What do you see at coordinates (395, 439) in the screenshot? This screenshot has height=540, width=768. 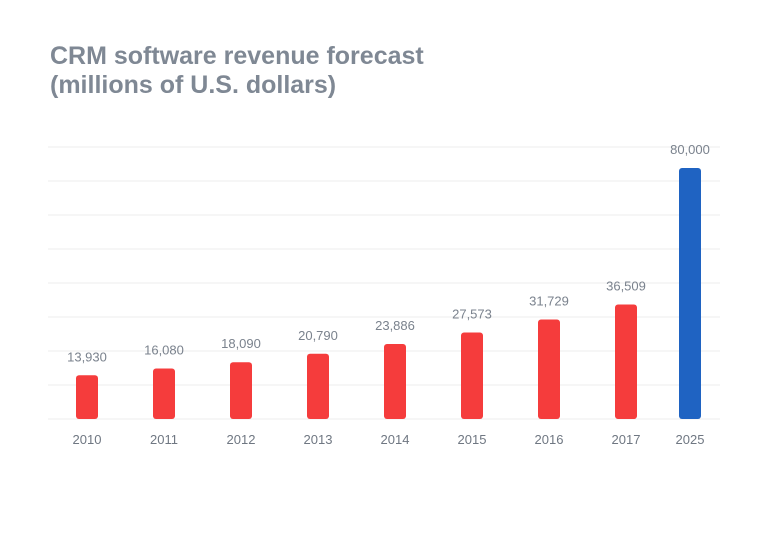 I see `x-tick-label-2014: 2014` at bounding box center [395, 439].